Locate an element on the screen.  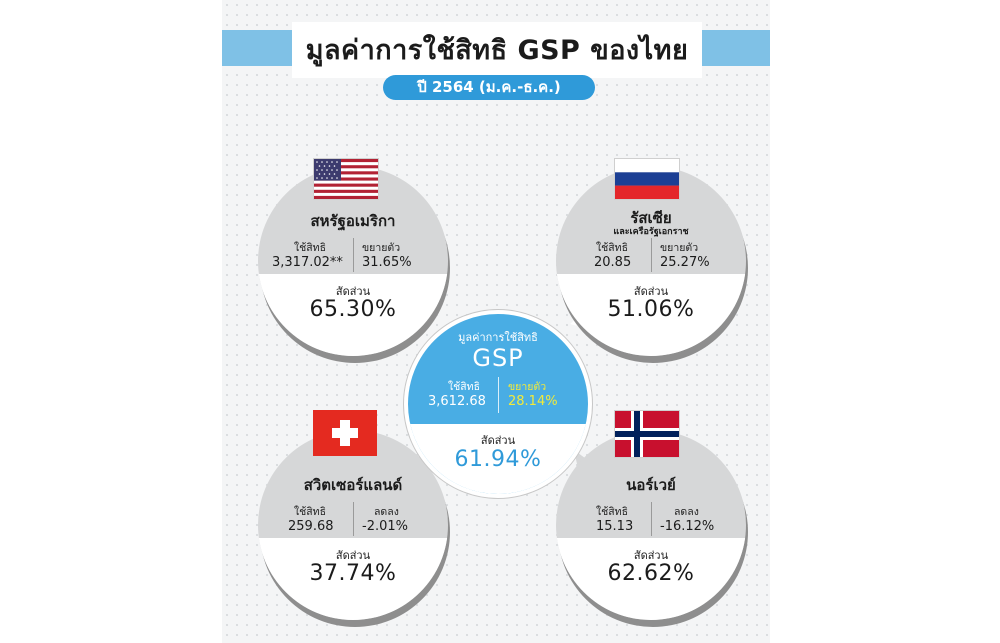
usa-flag-icon is located at coordinates (346, 179).